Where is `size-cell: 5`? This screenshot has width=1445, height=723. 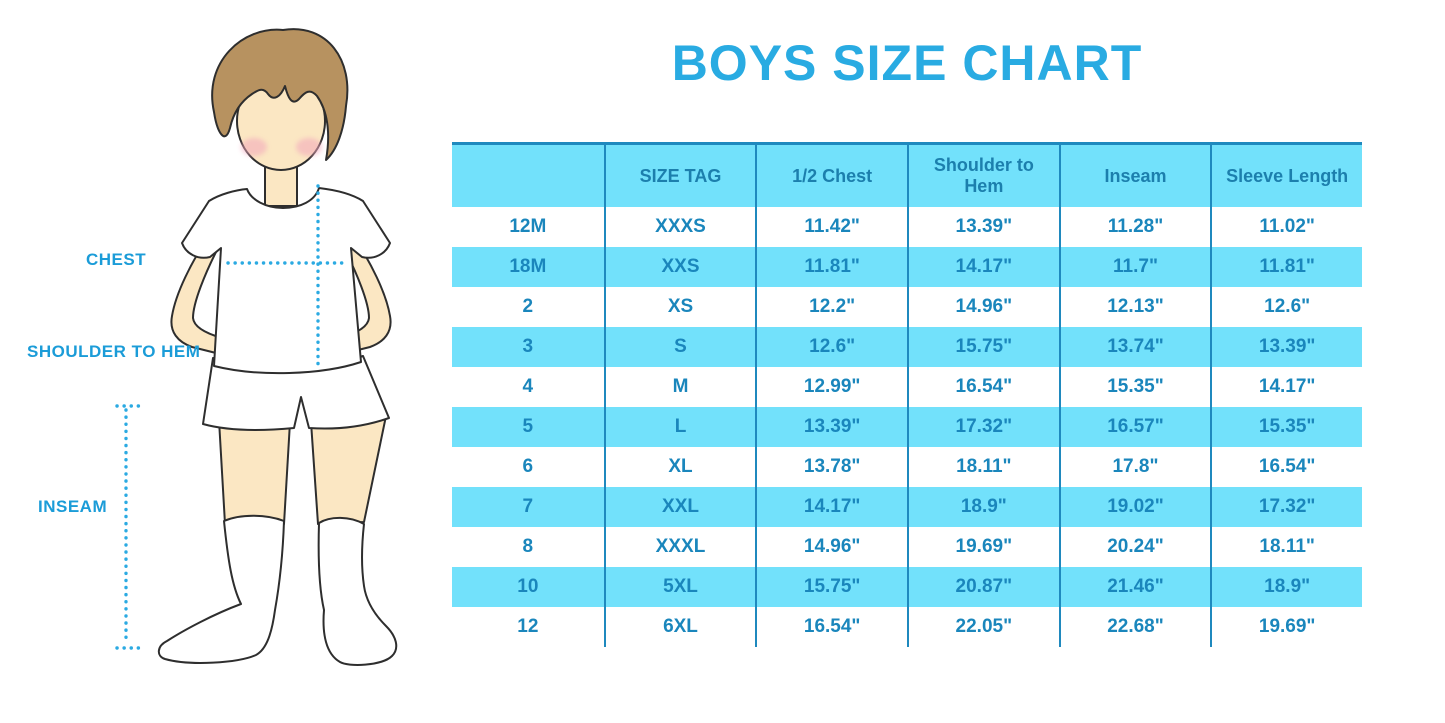
size-cell: 5 is located at coordinates (528, 426).